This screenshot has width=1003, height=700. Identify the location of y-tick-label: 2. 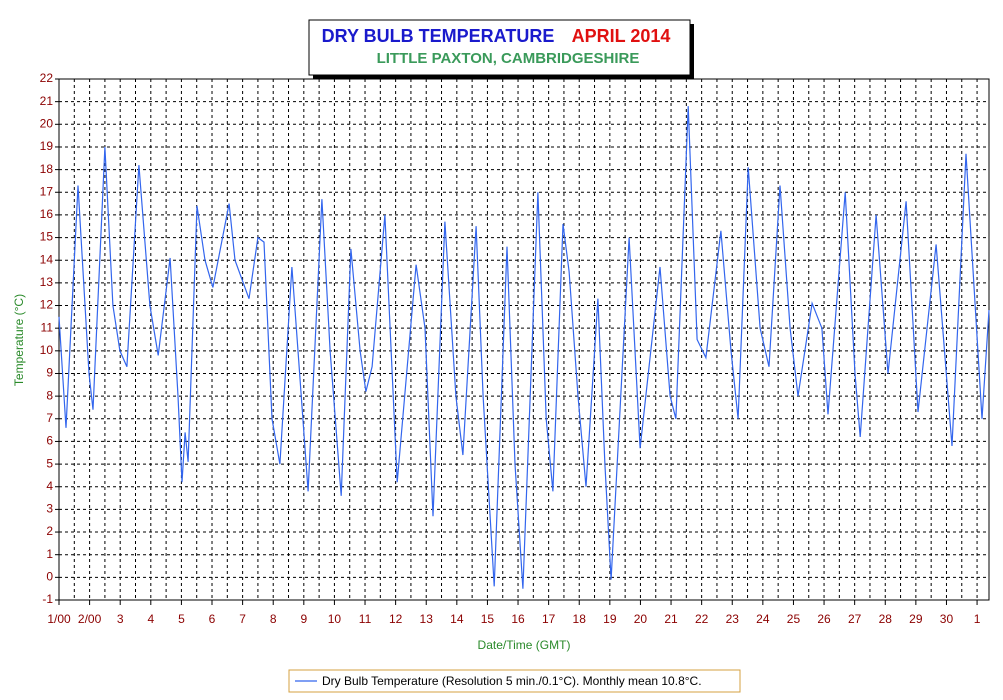
(49, 531).